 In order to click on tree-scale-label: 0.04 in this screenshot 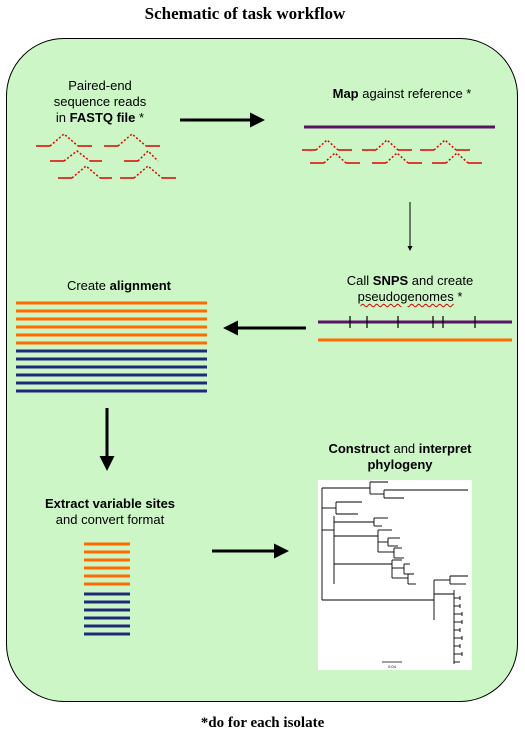, I will do `click(392, 666)`.